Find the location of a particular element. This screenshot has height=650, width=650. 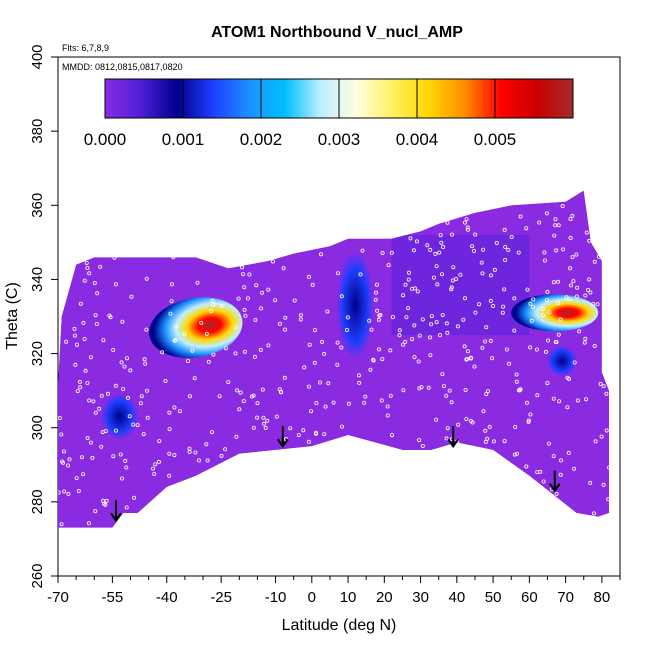

y-tick-label: 380 is located at coordinates (37, 131).